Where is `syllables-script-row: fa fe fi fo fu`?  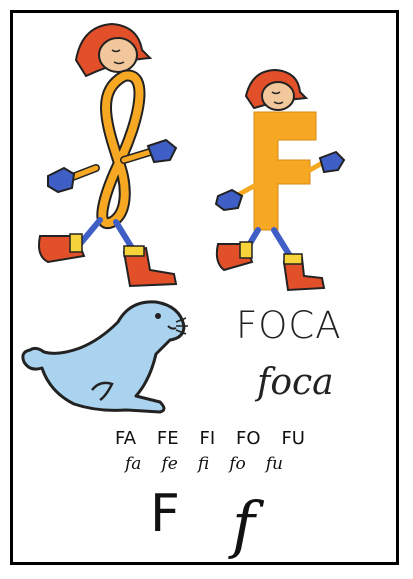
syllables-script-row: fa fe fi fo fu is located at coordinates (204, 464).